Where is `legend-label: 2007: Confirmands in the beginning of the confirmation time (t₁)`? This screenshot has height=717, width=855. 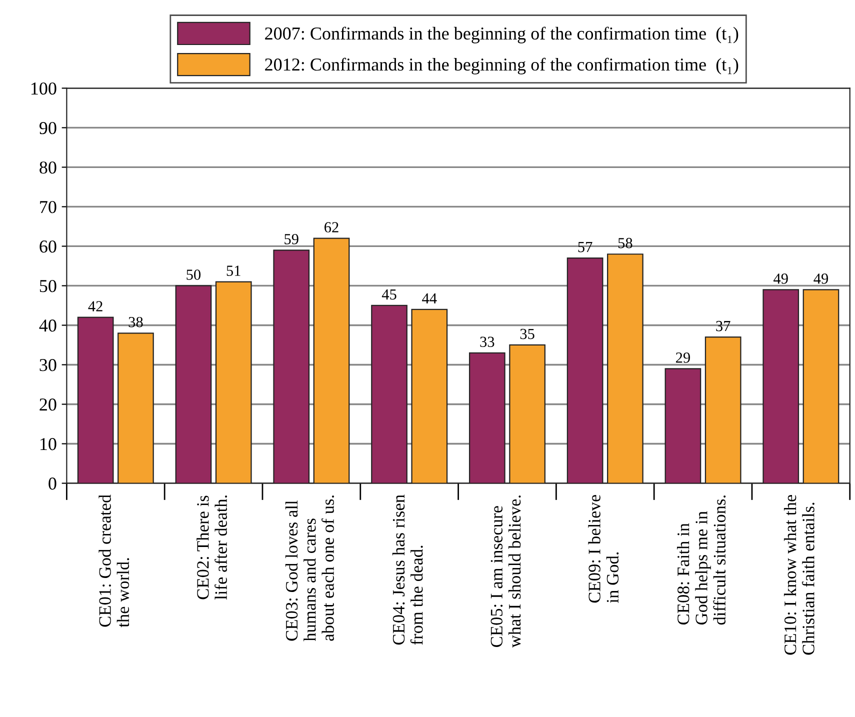 legend-label: 2007: Confirmands in the beginning of the confirmation time (t₁) is located at coordinates (501, 35).